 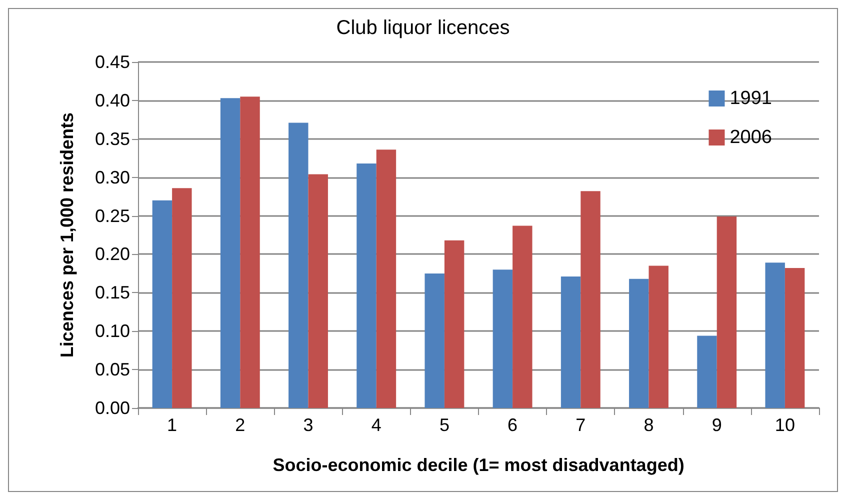 What do you see at coordinates (784, 425) in the screenshot?
I see `x-tick-label: 10` at bounding box center [784, 425].